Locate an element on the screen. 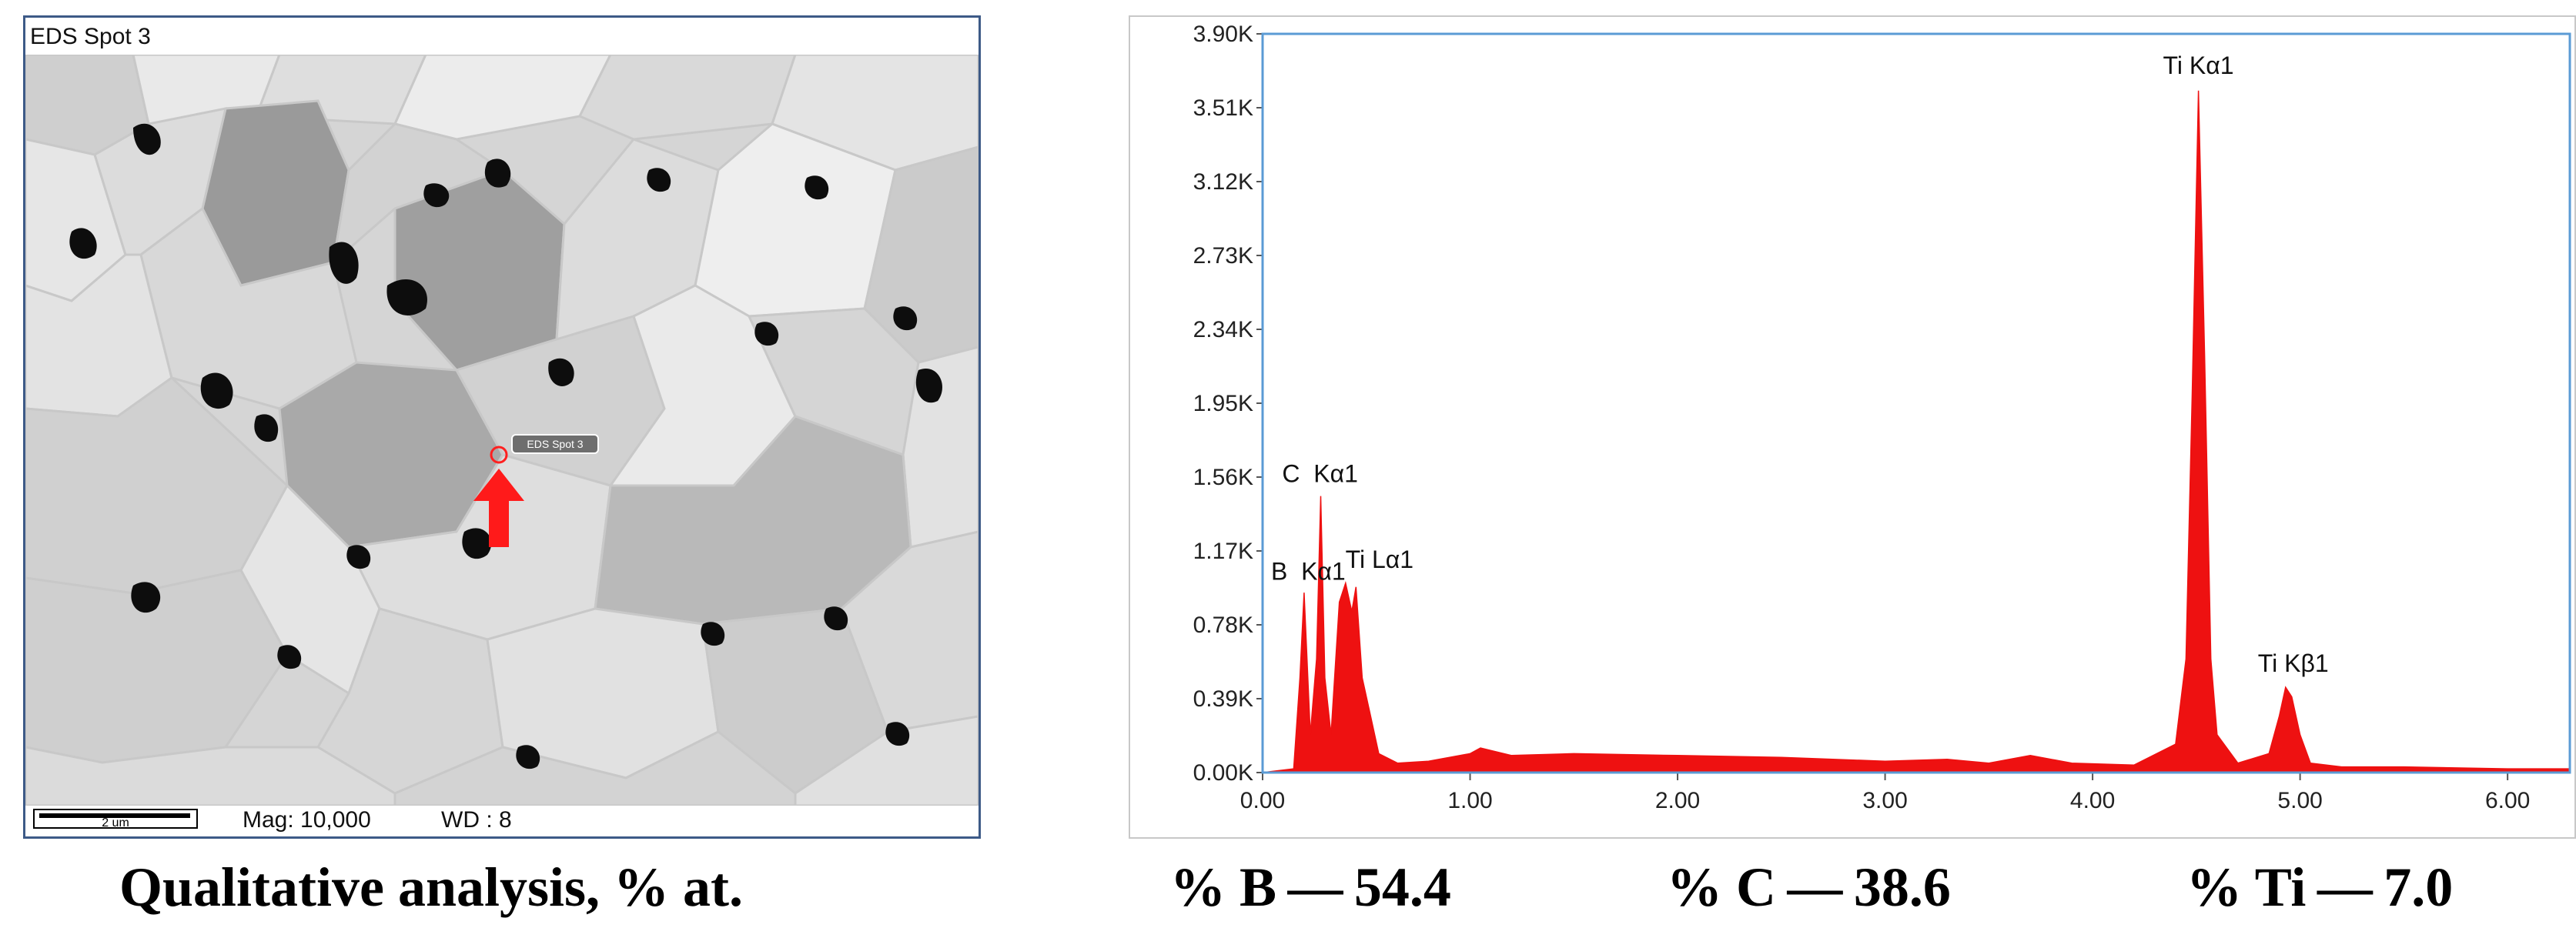 The height and width of the screenshot is (938, 2576). x-tick-label: 2.00 is located at coordinates (1678, 801).